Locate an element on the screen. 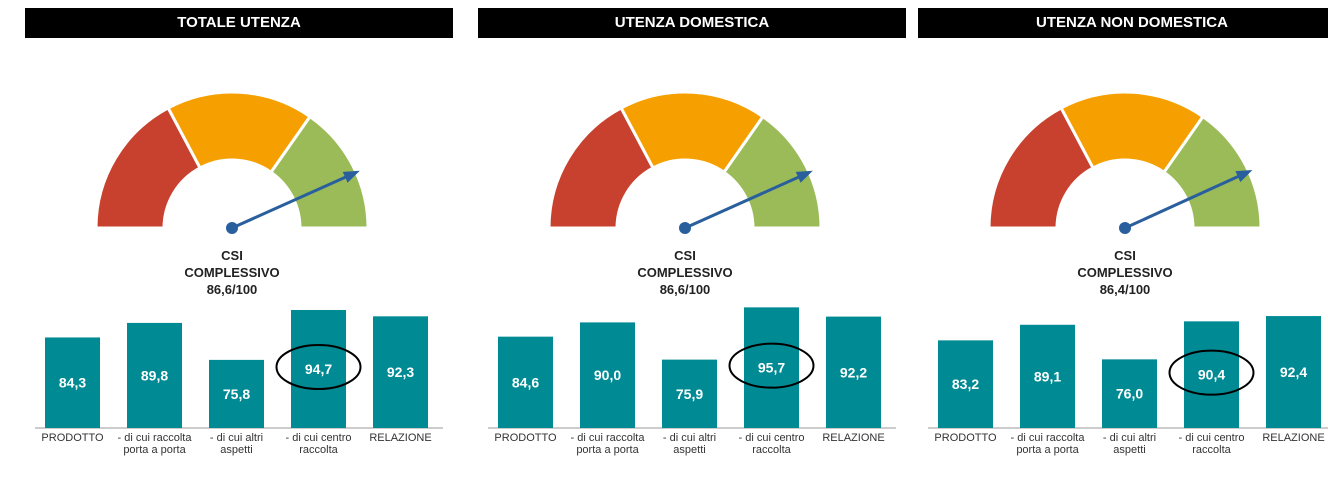 The width and height of the screenshot is (1328, 488). bar-value-label: 83,2 is located at coordinates (965, 384).